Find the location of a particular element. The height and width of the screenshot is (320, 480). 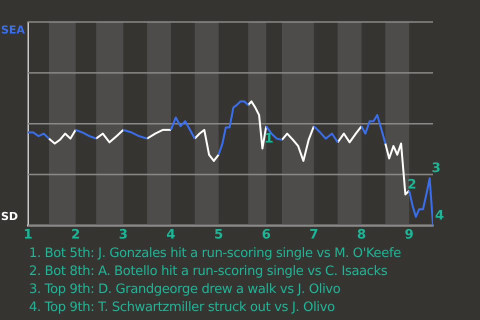

annotation: 3 is located at coordinates (436, 168).